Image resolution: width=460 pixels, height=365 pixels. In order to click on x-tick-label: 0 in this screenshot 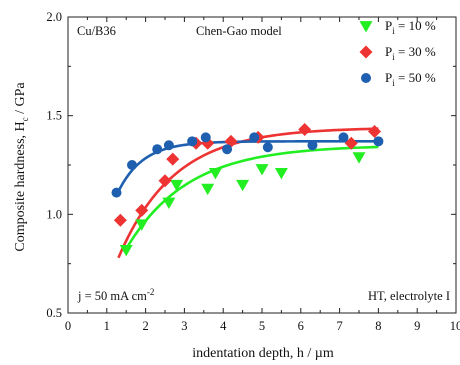, I will do `click(68, 326)`.